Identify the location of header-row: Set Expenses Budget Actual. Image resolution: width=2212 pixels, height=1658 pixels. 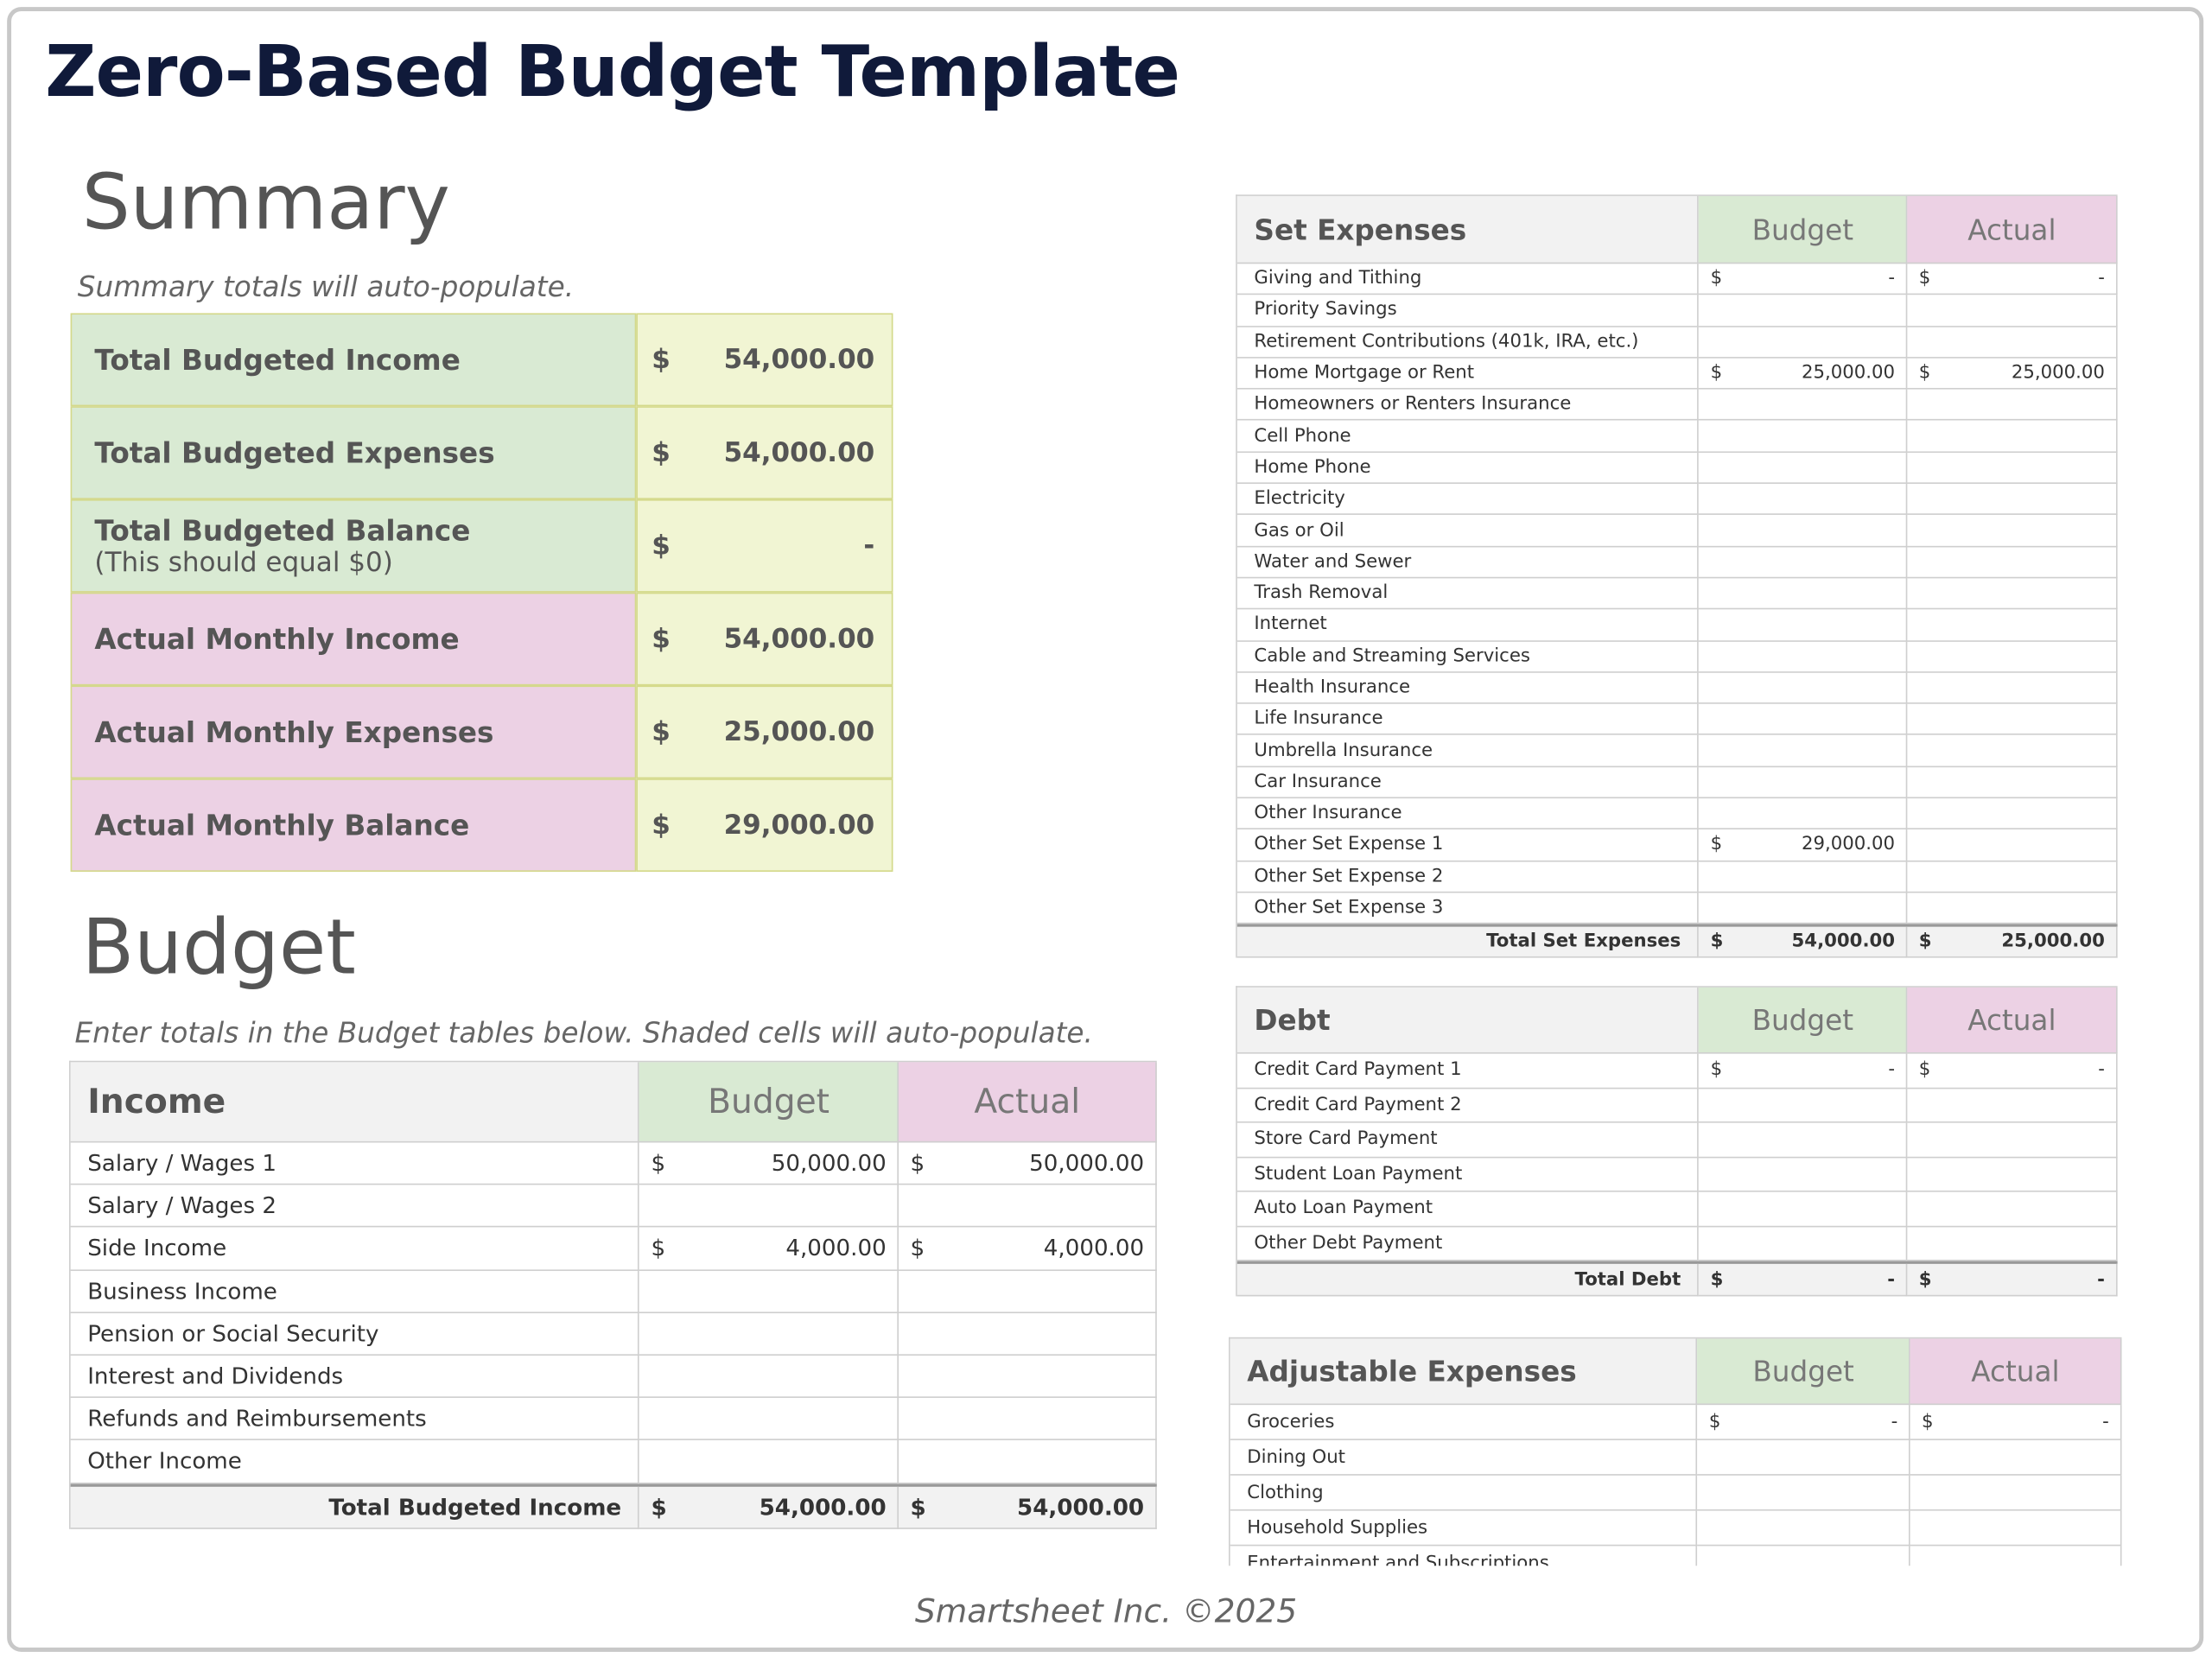
(1677, 229).